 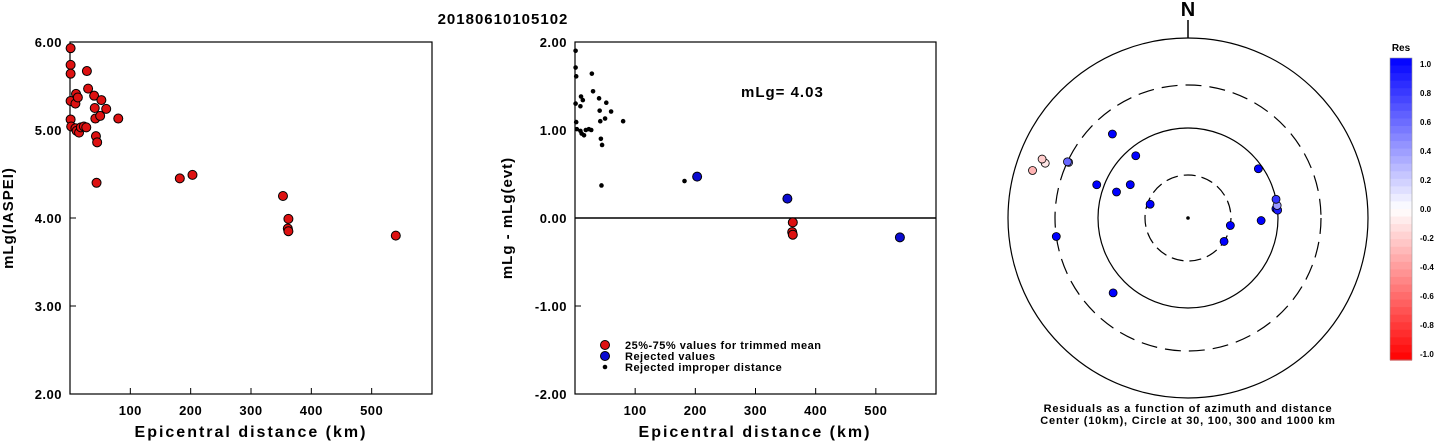 I want to click on rejected-point, so click(x=787, y=198).